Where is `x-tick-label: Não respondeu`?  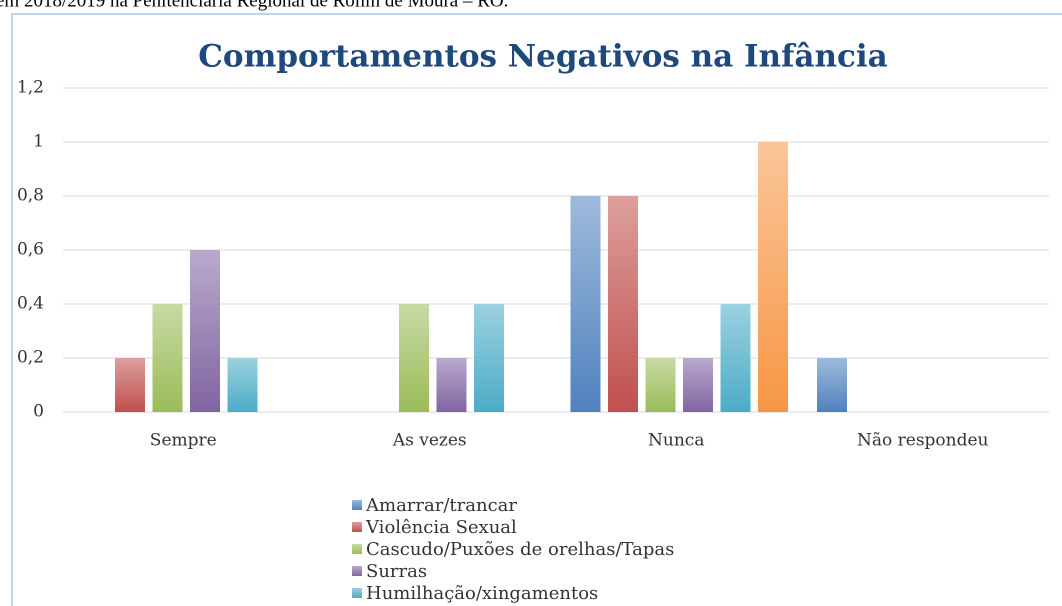
x-tick-label: Não respondeu is located at coordinates (923, 441).